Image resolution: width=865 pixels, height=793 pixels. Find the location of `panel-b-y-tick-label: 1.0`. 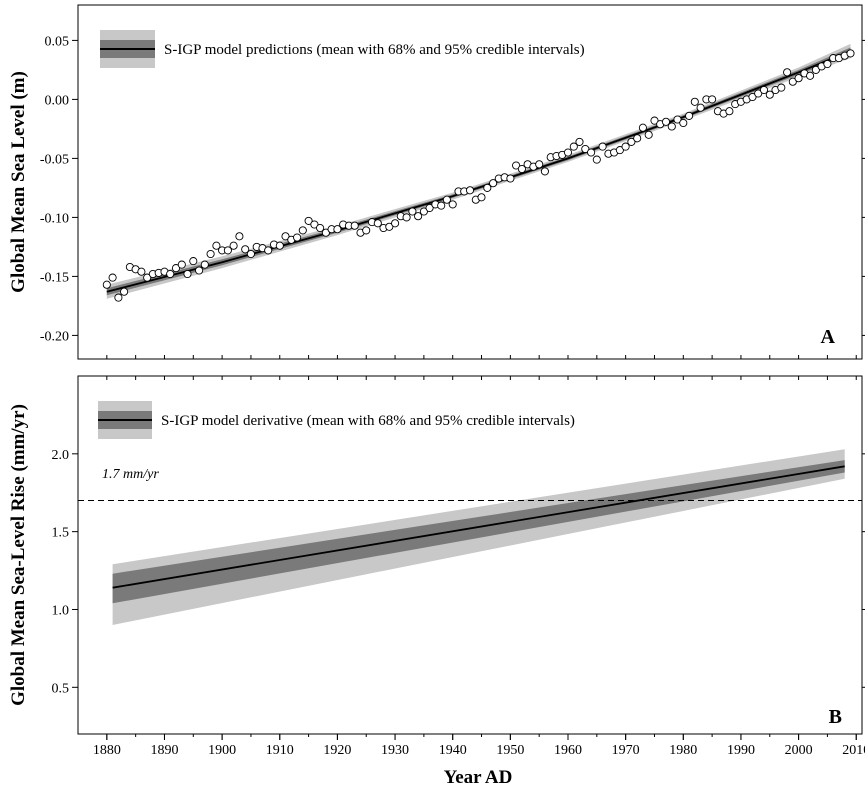

panel-b-y-tick-label: 1.0 is located at coordinates (61, 610).